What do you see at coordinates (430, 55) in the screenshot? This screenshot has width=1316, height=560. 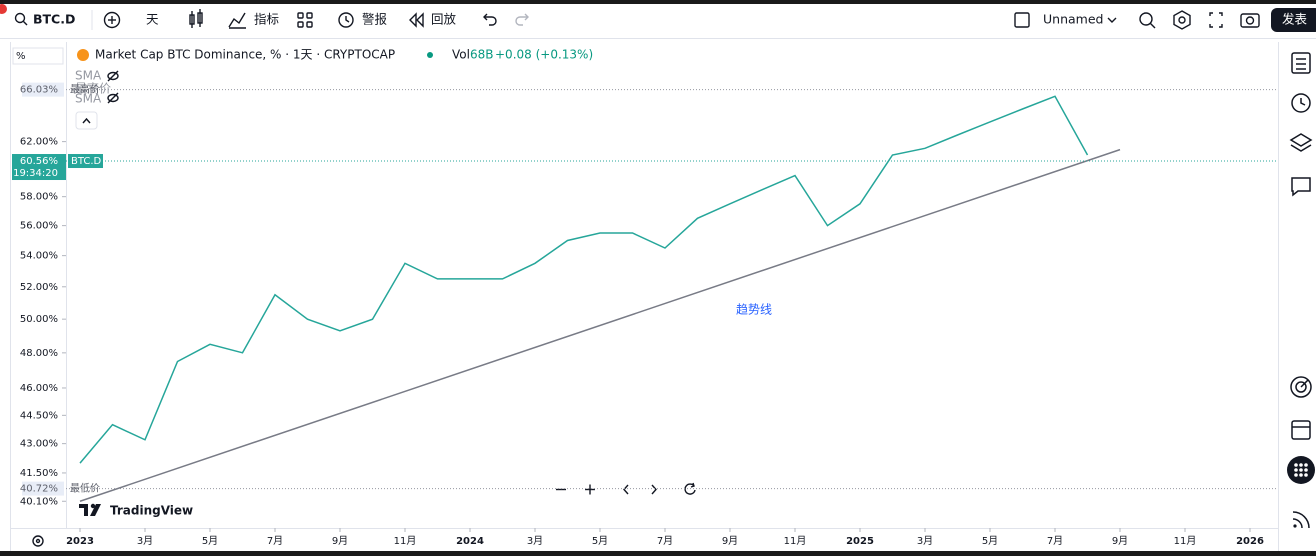 I see `status-dot` at bounding box center [430, 55].